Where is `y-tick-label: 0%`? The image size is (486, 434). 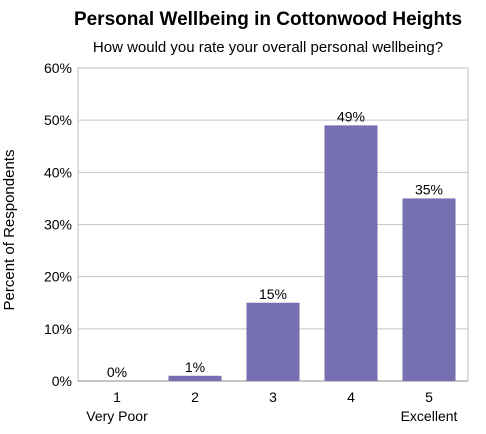
y-tick-label: 0% is located at coordinates (62, 381).